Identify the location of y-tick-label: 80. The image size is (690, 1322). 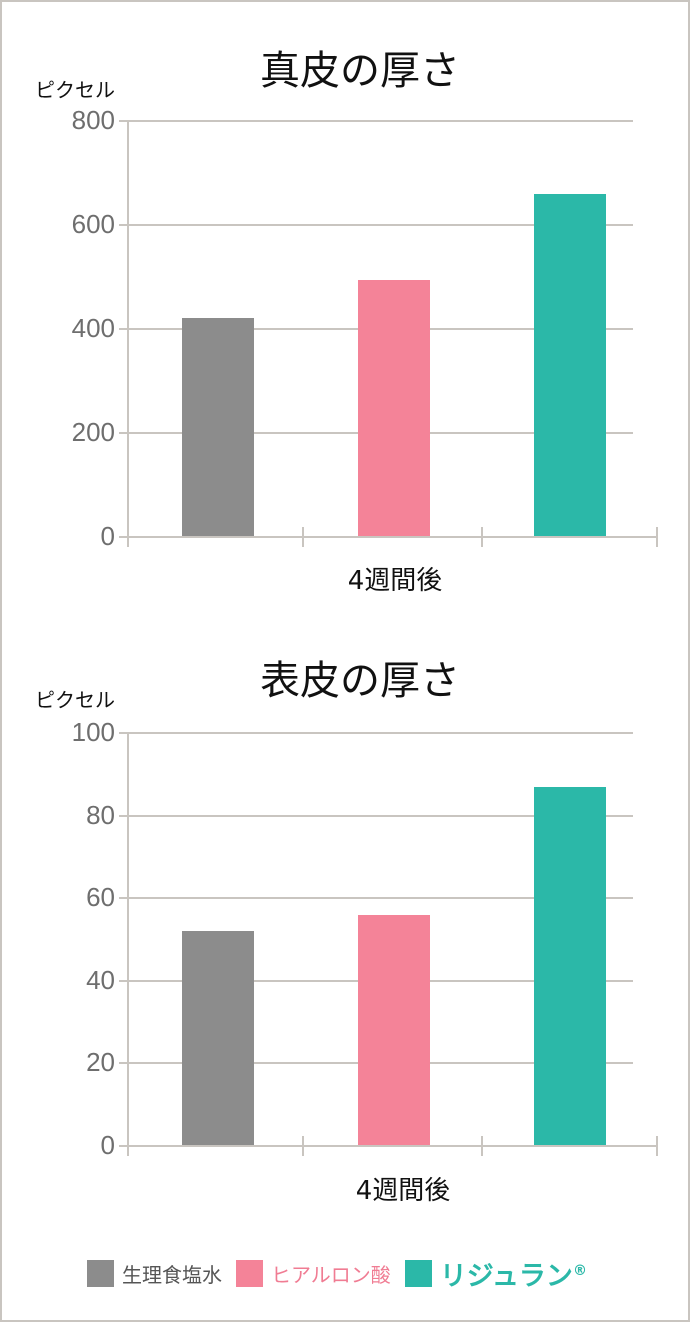
(100, 814).